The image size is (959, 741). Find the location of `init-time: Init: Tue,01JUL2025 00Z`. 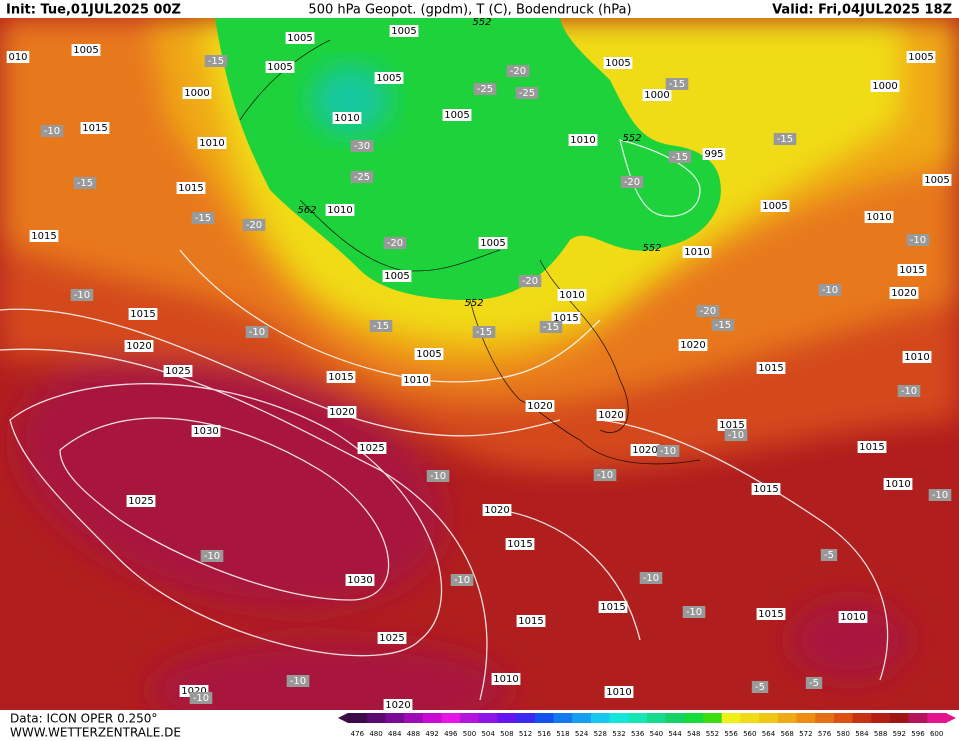

init-time: Init: Tue,01JUL2025 00Z is located at coordinates (93, 10).